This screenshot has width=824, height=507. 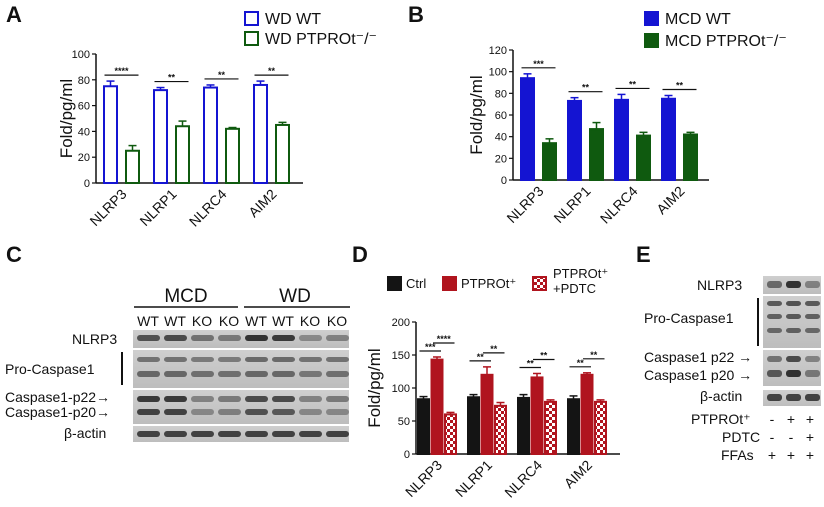 What do you see at coordinates (571, 204) in the screenshot?
I see `category-label: NLRP1` at bounding box center [571, 204].